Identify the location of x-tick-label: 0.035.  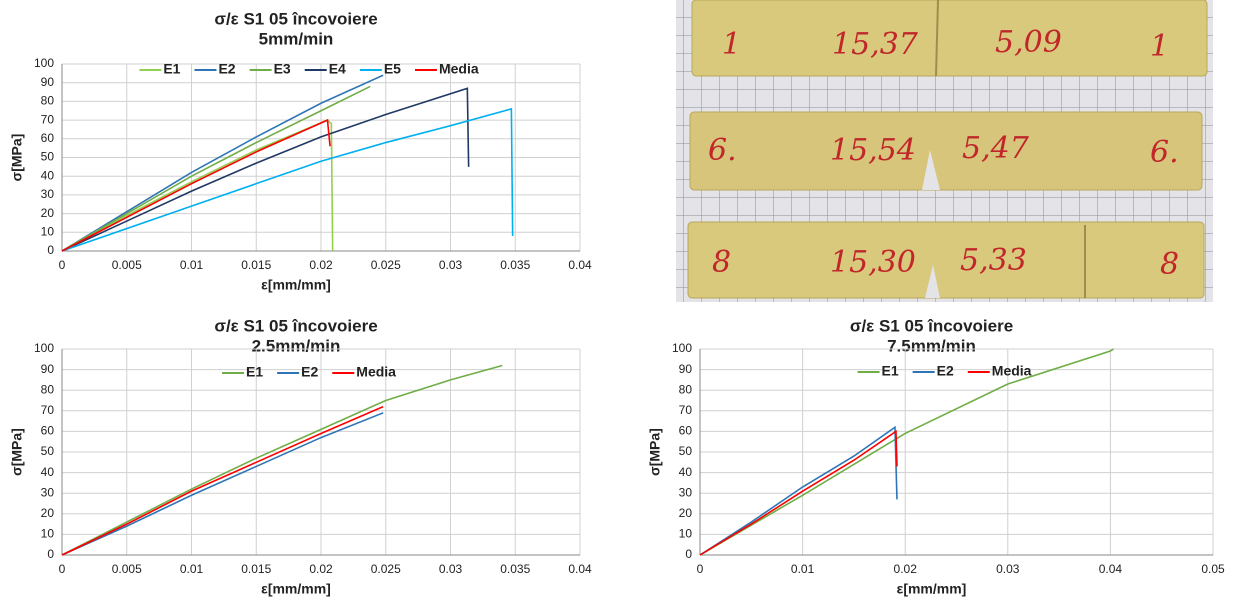
(515, 569).